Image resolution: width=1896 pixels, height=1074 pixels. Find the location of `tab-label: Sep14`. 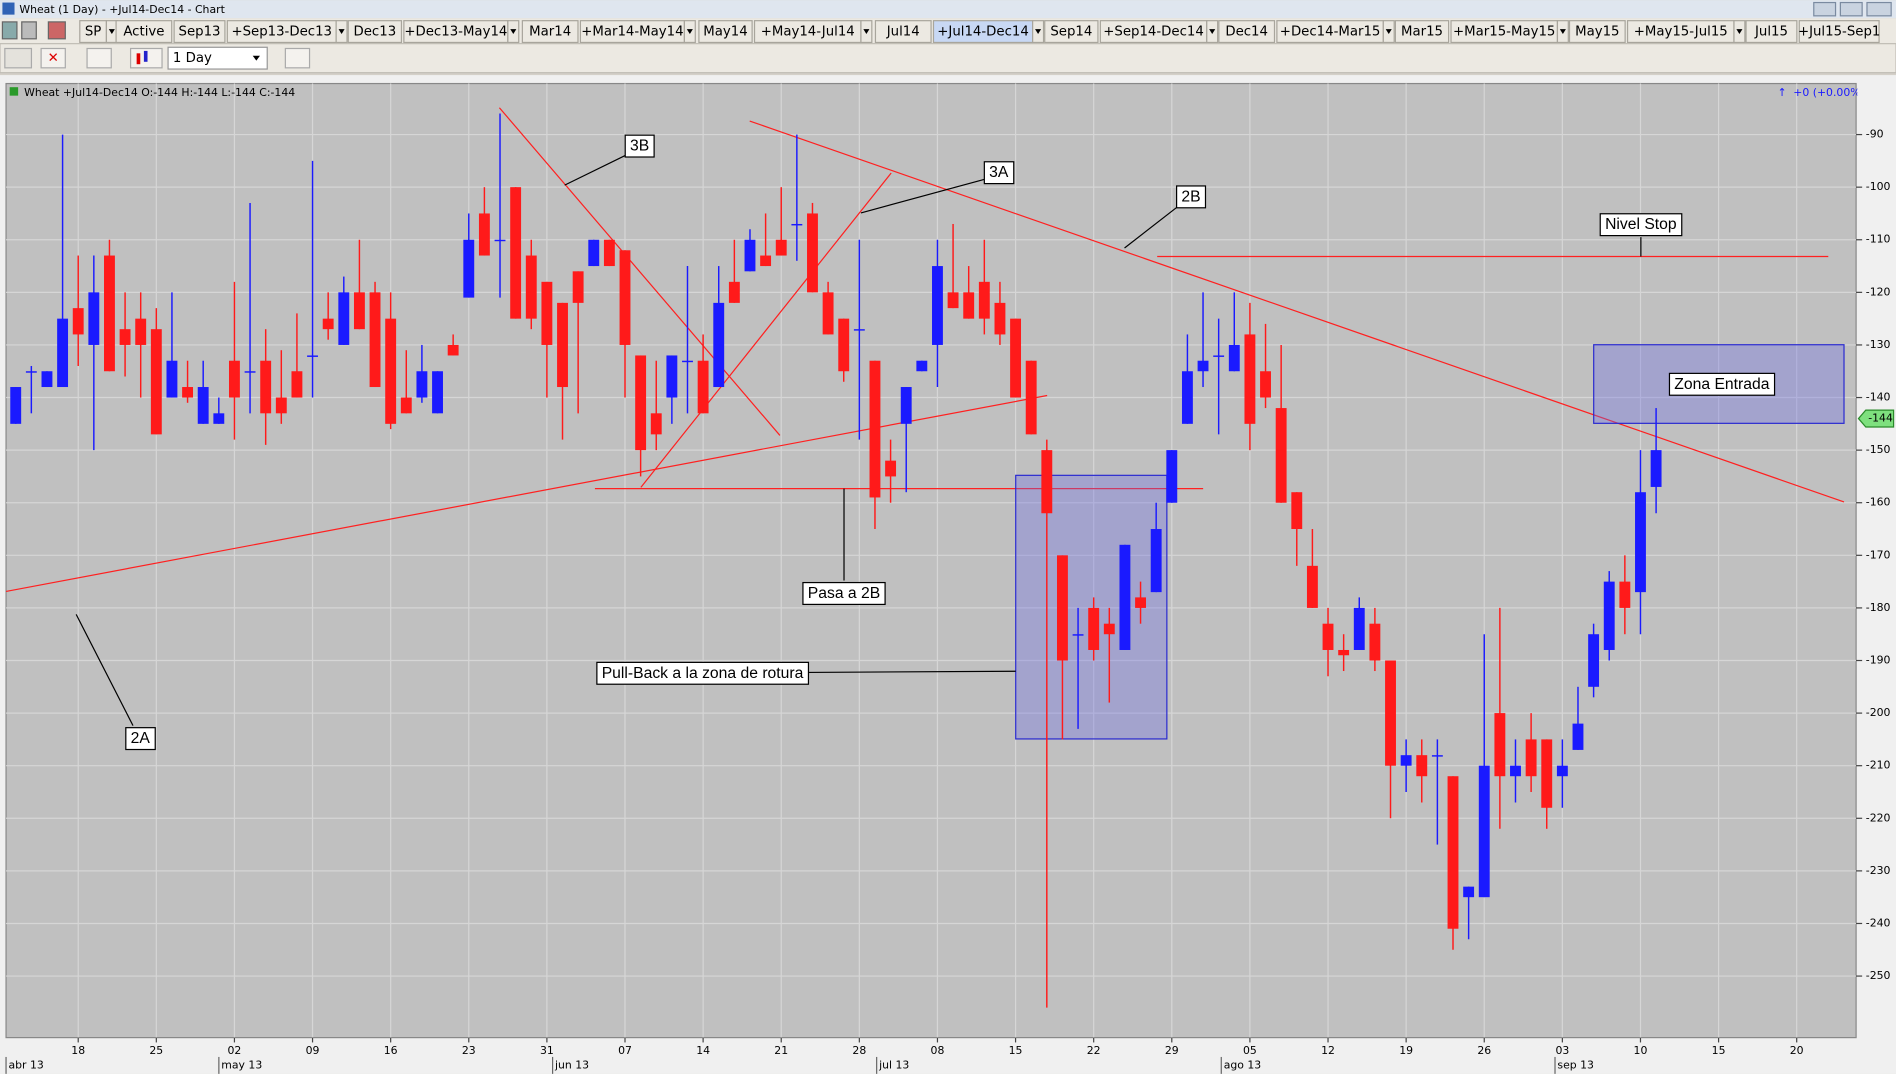

tab-label: Sep14 is located at coordinates (1071, 32).